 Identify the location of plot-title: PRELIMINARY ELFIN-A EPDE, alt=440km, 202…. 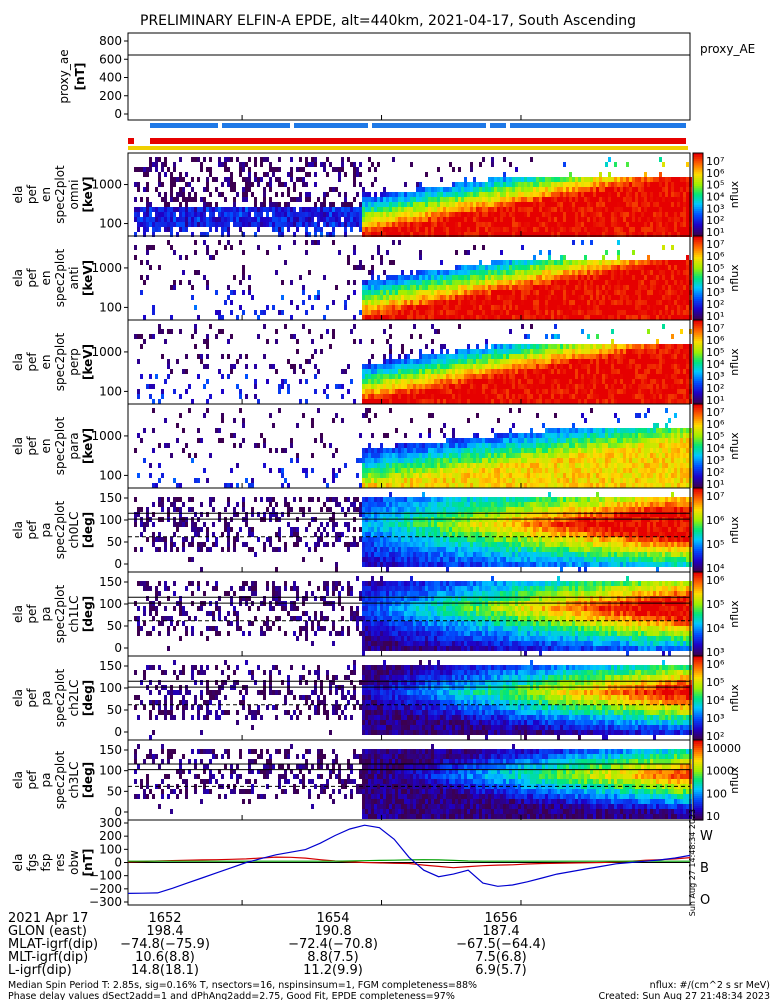
(388, 21).